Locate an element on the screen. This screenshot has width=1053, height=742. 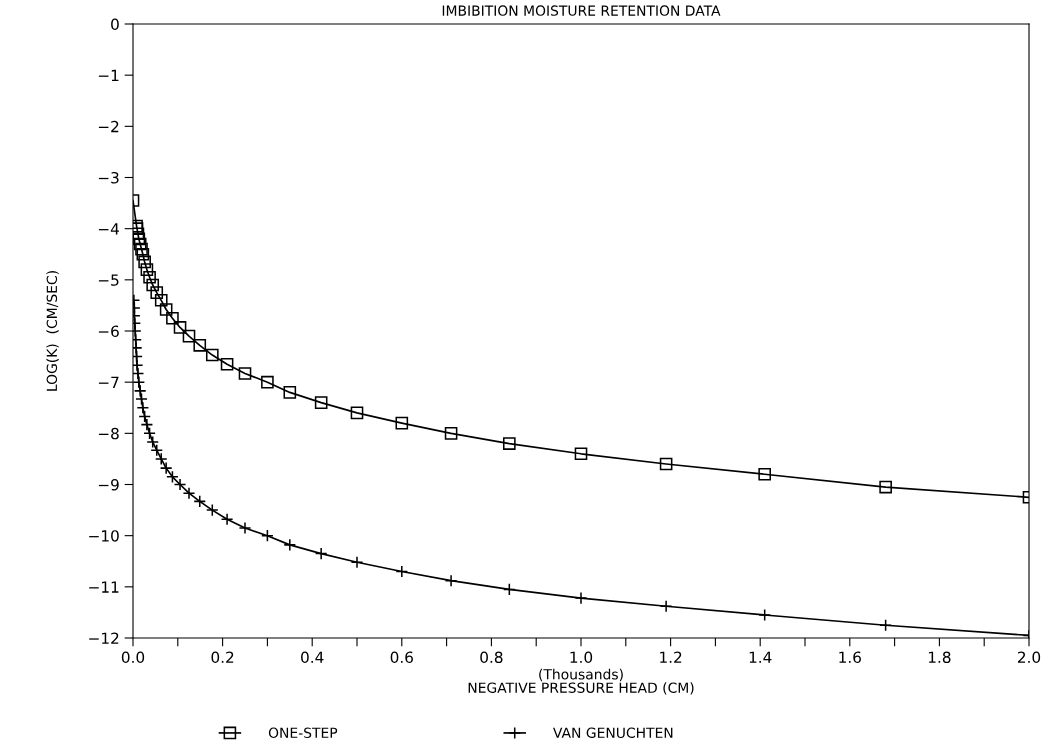
y-tick-label: −1 is located at coordinates (108, 75).